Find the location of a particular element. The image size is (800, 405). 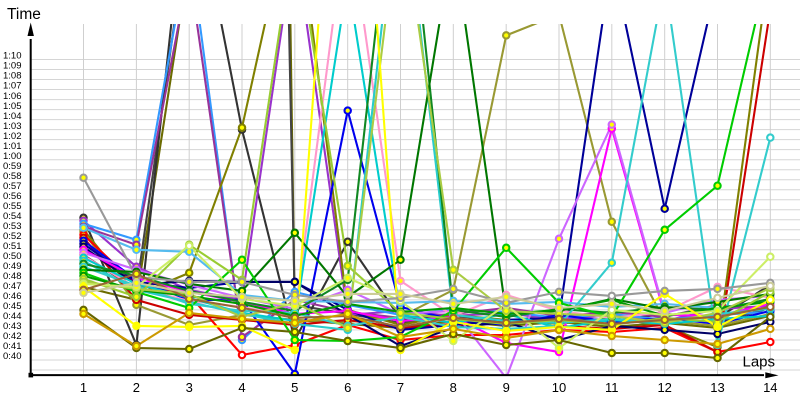

svg-text: 0:40 is located at coordinates (12, 356).